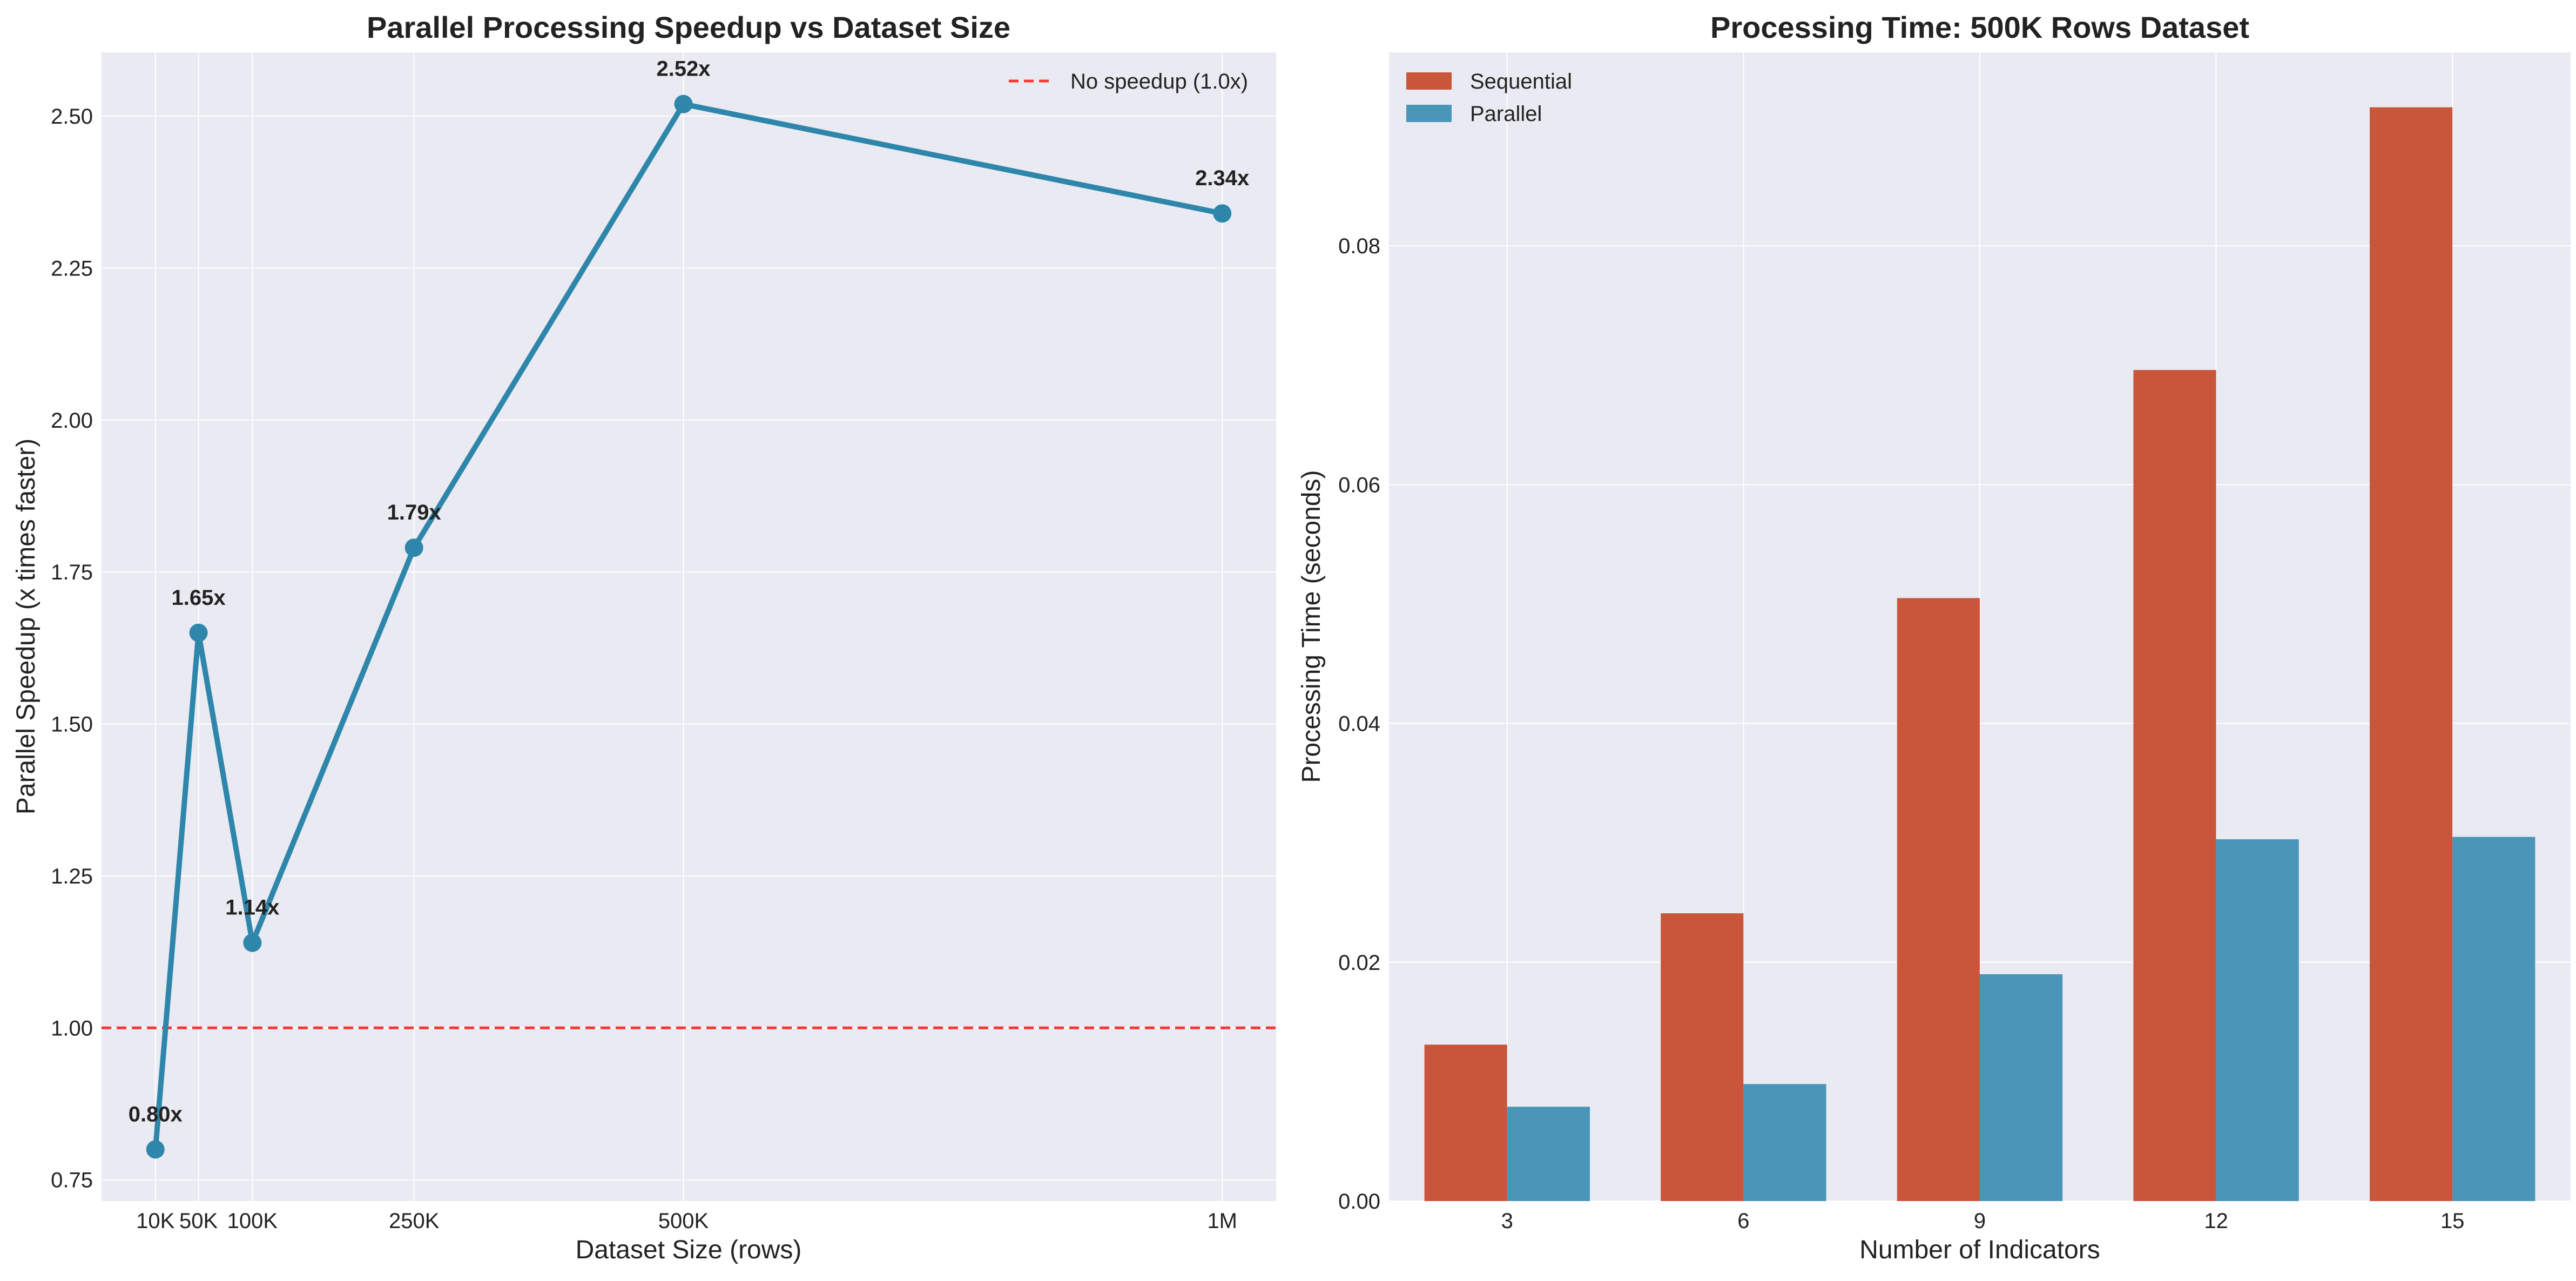 This screenshot has width=2576, height=1281. What do you see at coordinates (72, 1028) in the screenshot?
I see `left-y-tick-label: 1.00` at bounding box center [72, 1028].